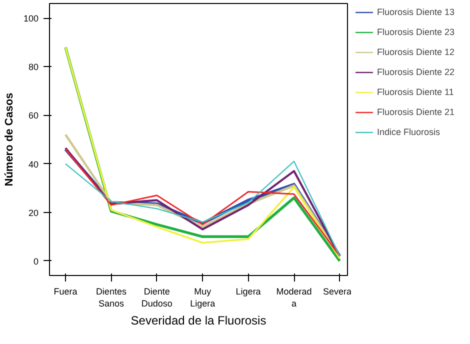  Describe the element at coordinates (111, 297) in the screenshot. I see `x-tick-label: Dientes Sanos` at that location.